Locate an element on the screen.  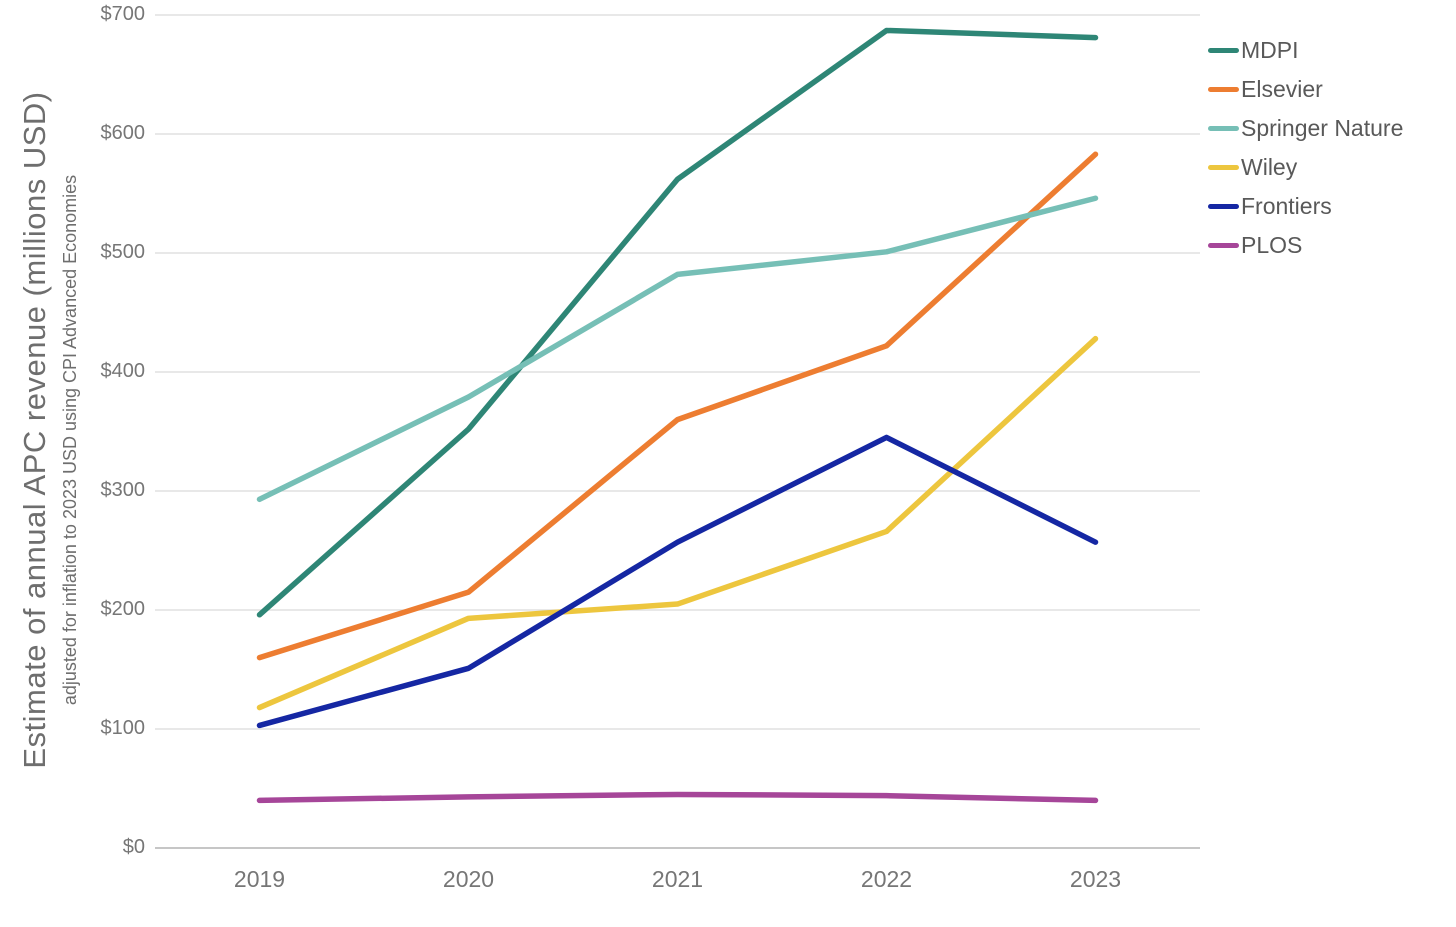
y-tick-label: $100 is located at coordinates (123, 728).